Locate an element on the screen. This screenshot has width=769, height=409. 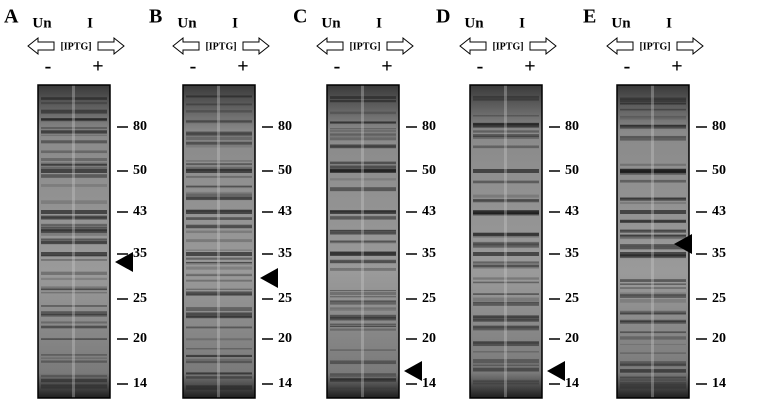
panel-label: D is located at coordinates (443, 17).